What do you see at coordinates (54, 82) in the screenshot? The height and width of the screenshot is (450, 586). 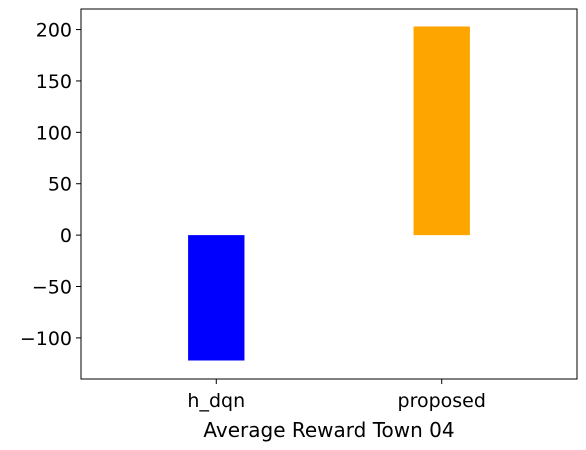 I see `y-tick-label: 150` at bounding box center [54, 82].